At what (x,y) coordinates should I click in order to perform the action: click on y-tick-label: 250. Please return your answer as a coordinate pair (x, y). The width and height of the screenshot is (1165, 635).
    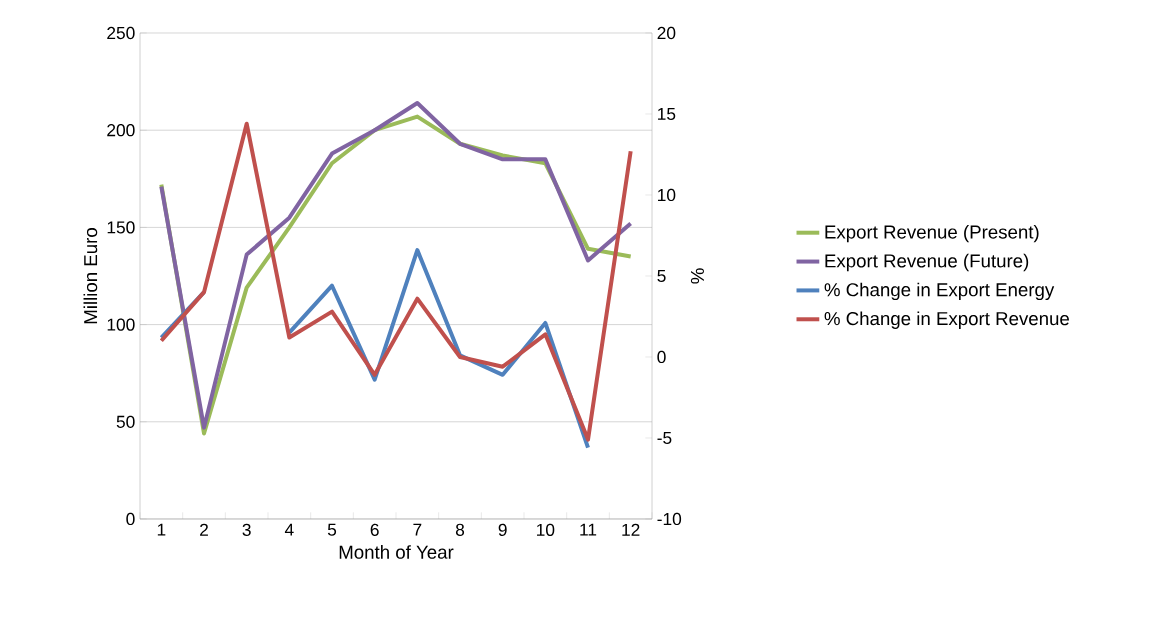
    Looking at the image, I should click on (121, 33).